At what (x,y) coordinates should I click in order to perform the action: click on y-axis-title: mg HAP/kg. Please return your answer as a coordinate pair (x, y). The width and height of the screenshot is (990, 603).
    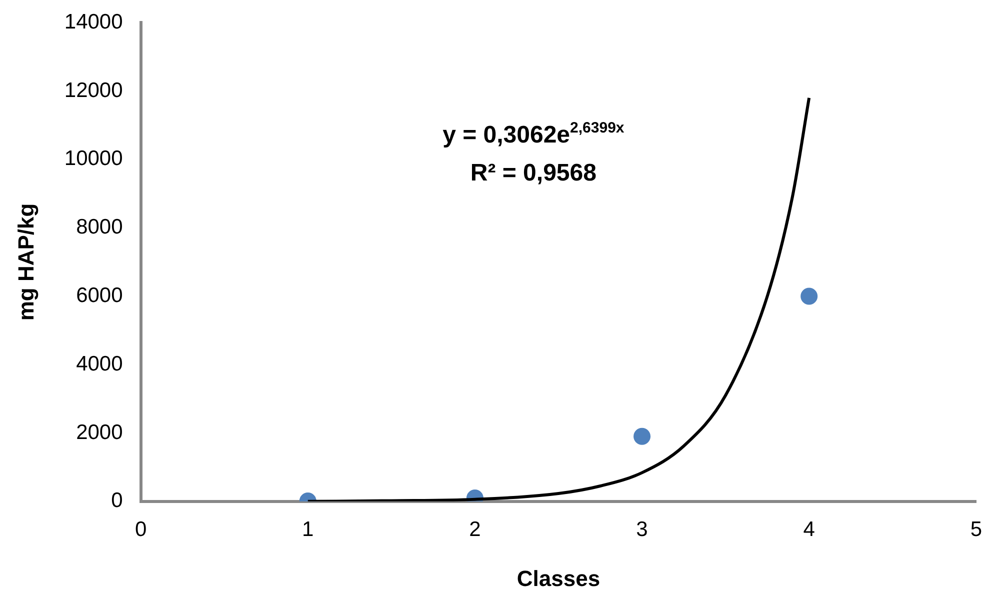
    Looking at the image, I should click on (25, 262).